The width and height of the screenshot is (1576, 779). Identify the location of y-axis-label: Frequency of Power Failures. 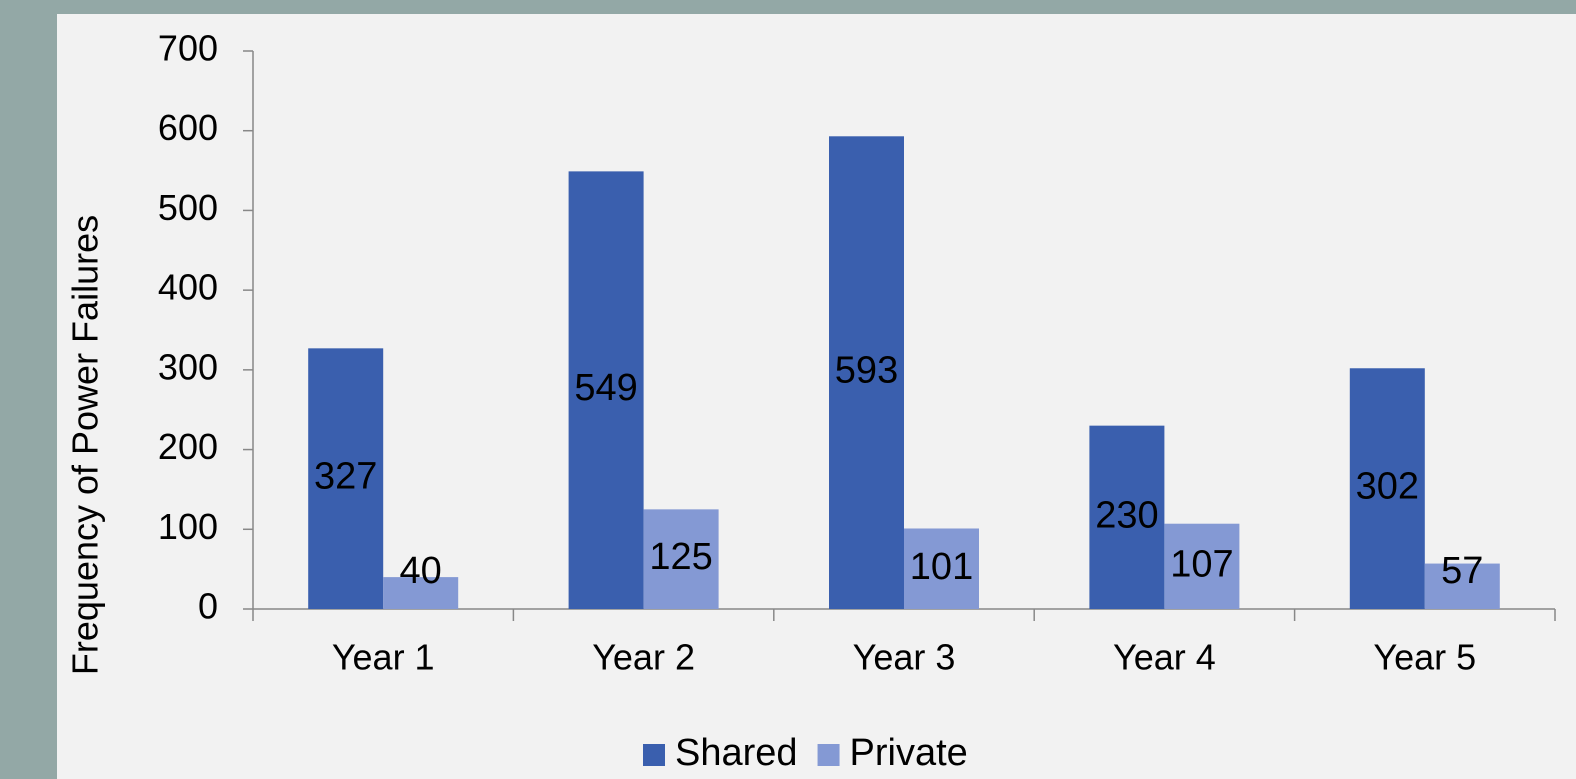
(85, 445).